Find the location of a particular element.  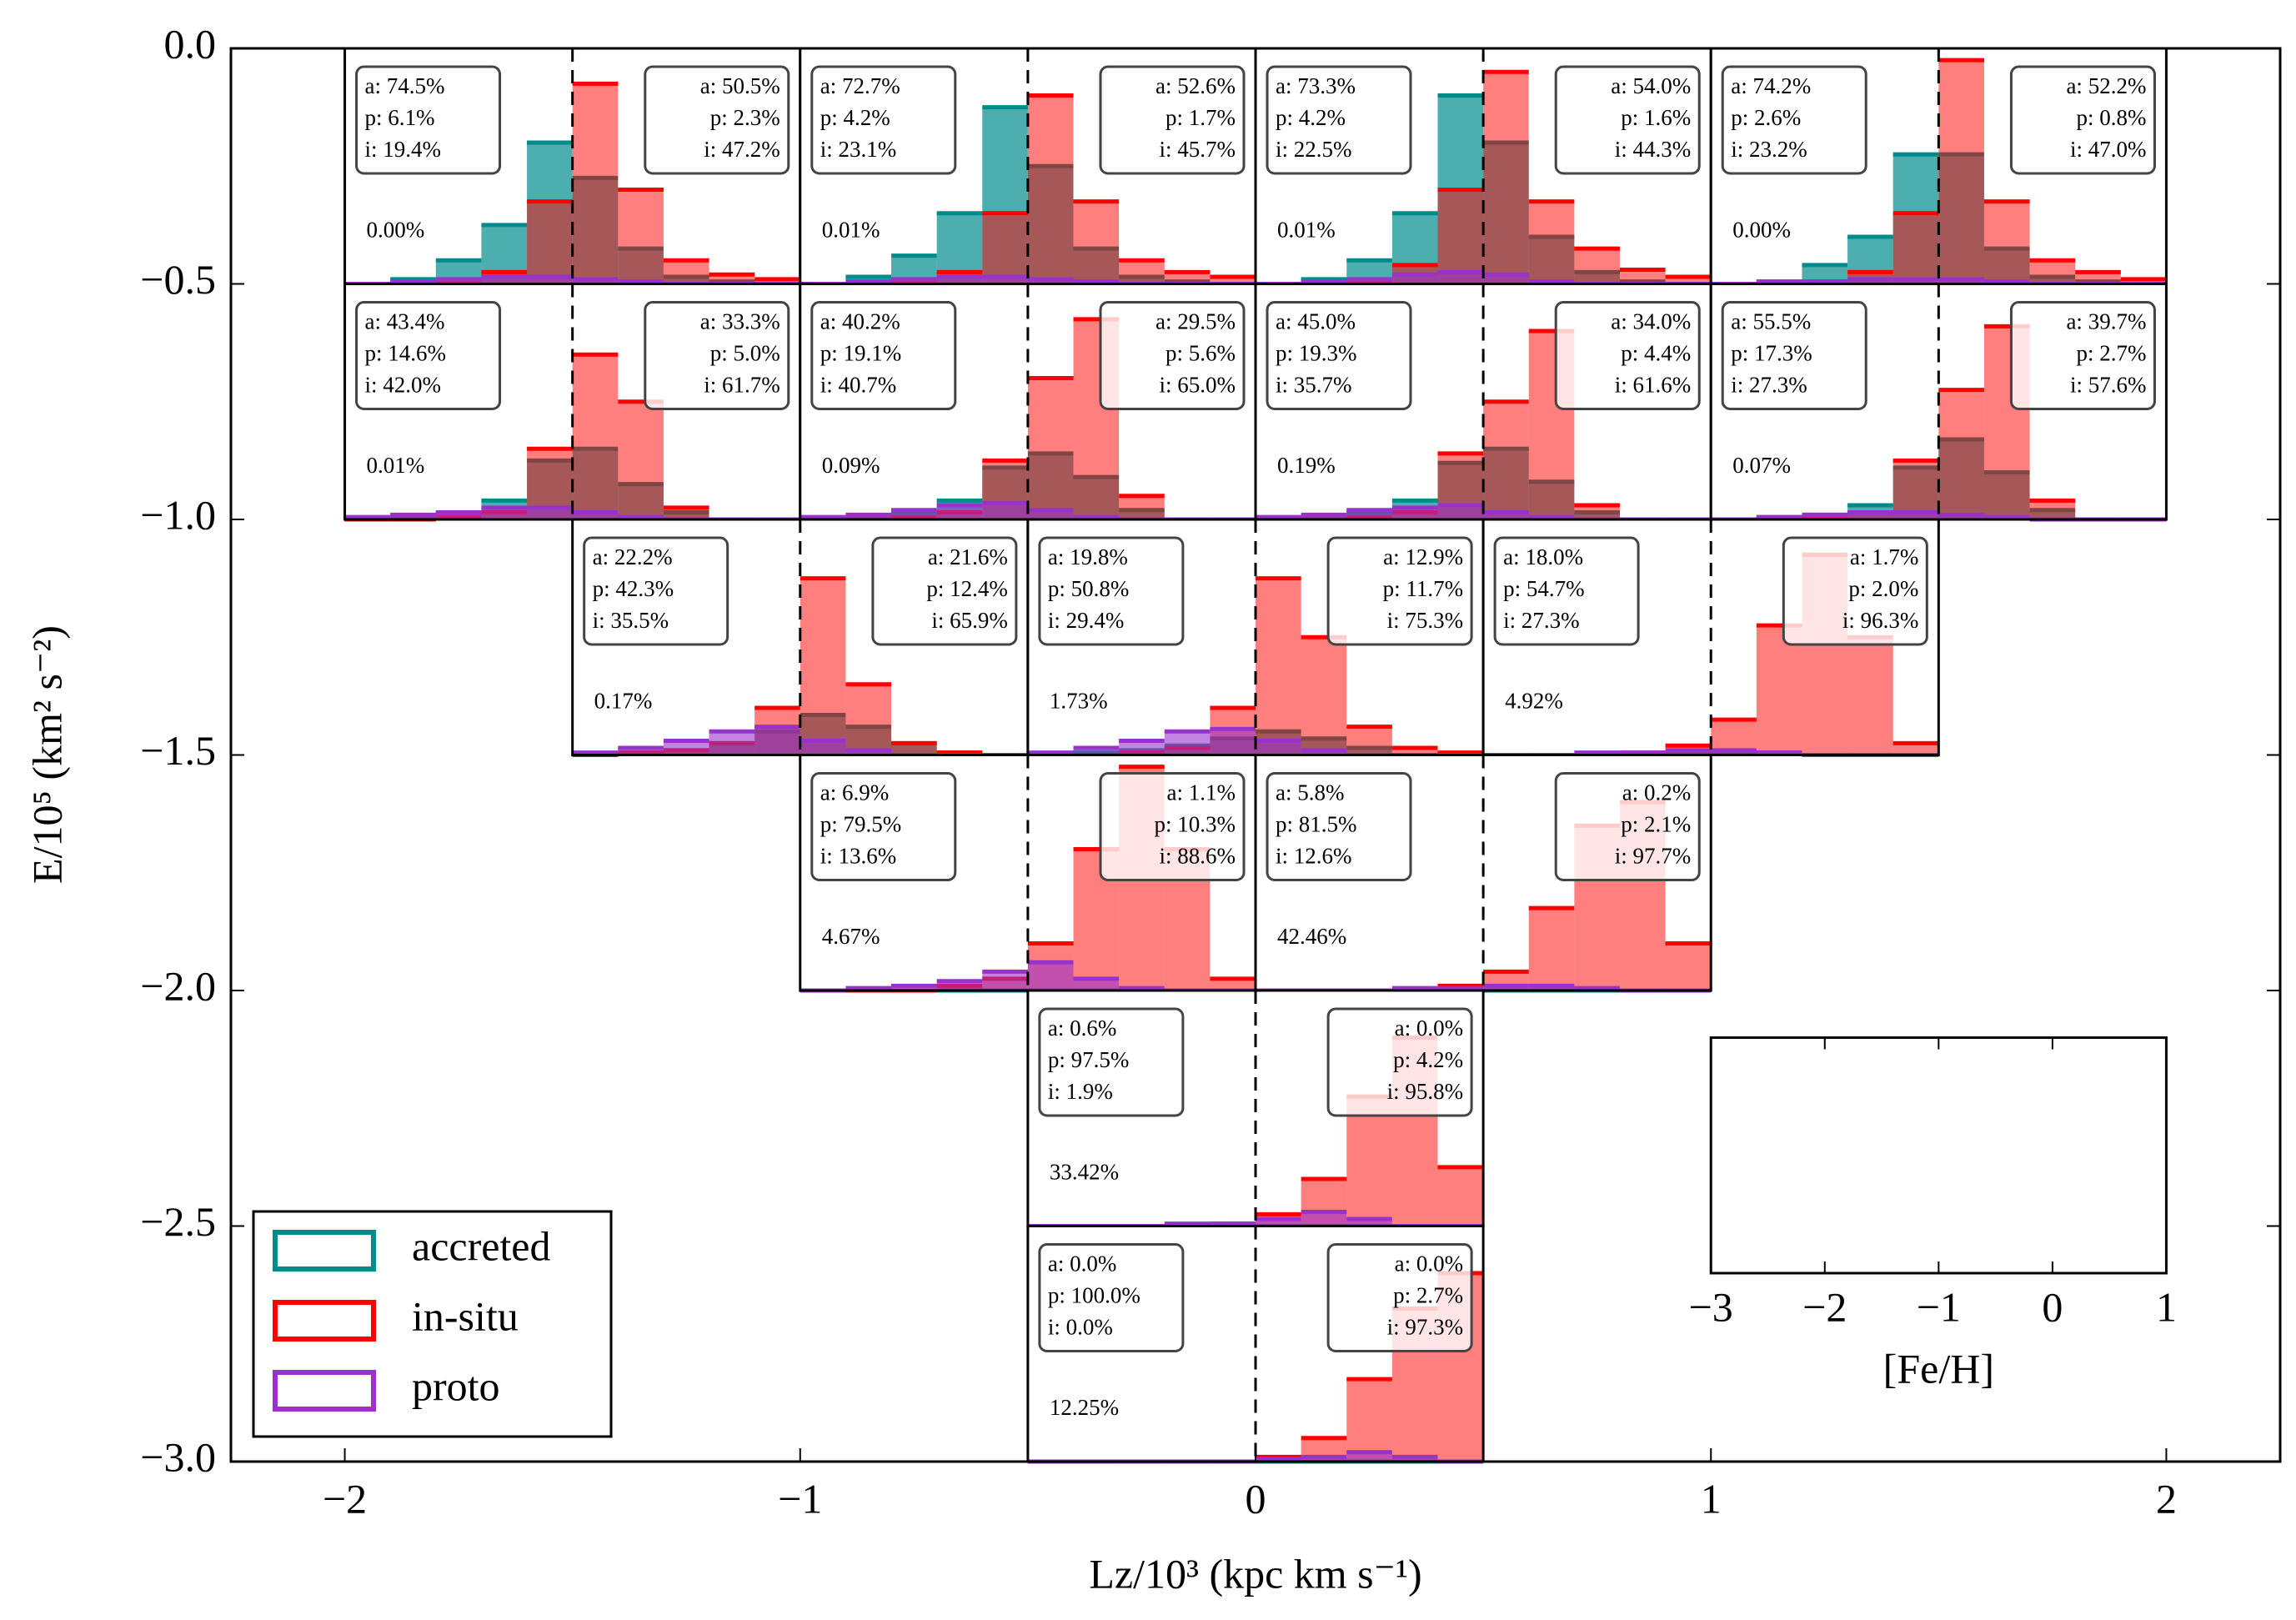

info-text: p: 2.1% is located at coordinates (1656, 824).